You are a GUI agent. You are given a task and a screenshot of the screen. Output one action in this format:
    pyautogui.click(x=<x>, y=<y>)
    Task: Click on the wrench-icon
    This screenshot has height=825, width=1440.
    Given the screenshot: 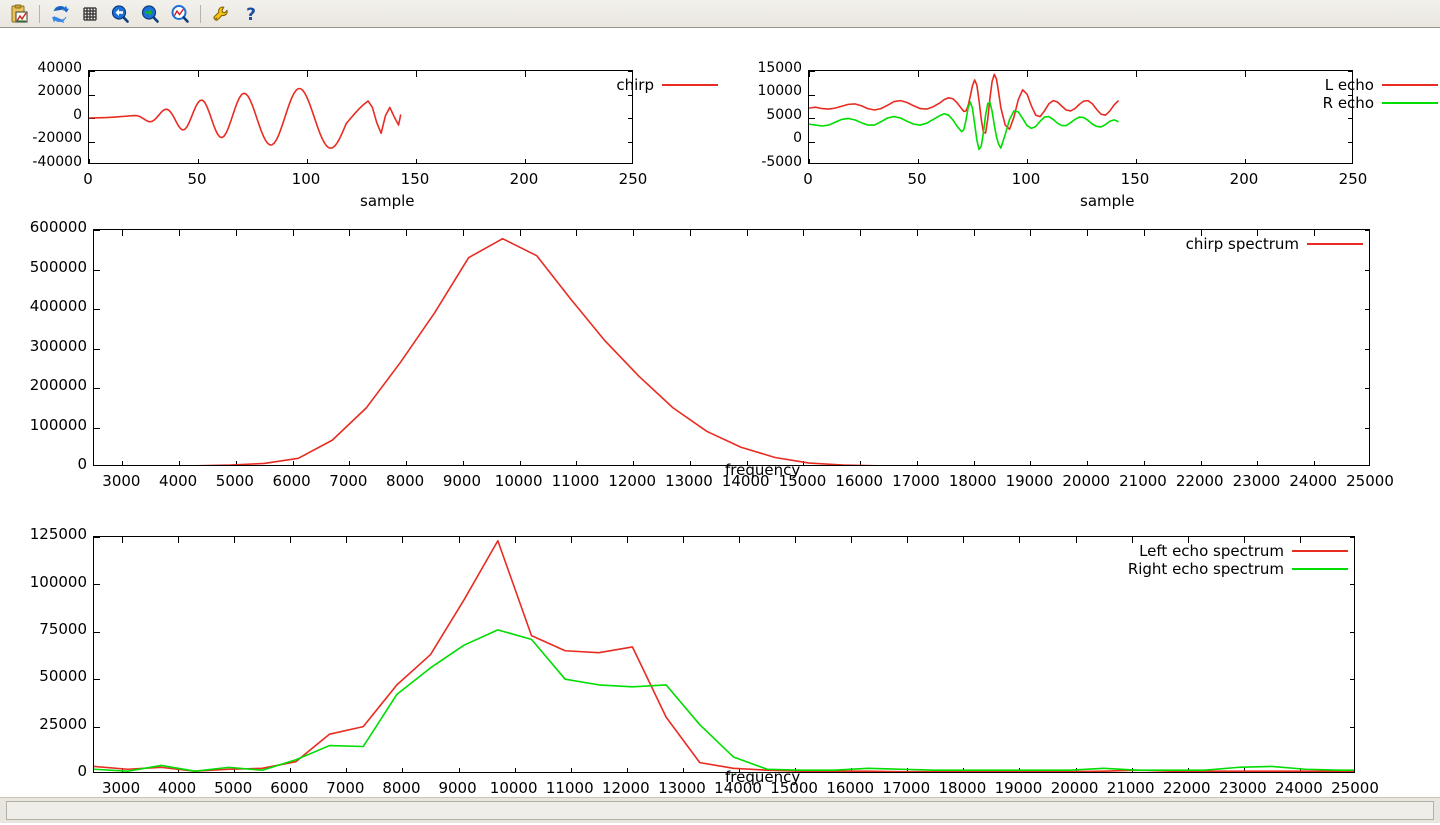 What is the action you would take?
    pyautogui.click(x=220, y=13)
    